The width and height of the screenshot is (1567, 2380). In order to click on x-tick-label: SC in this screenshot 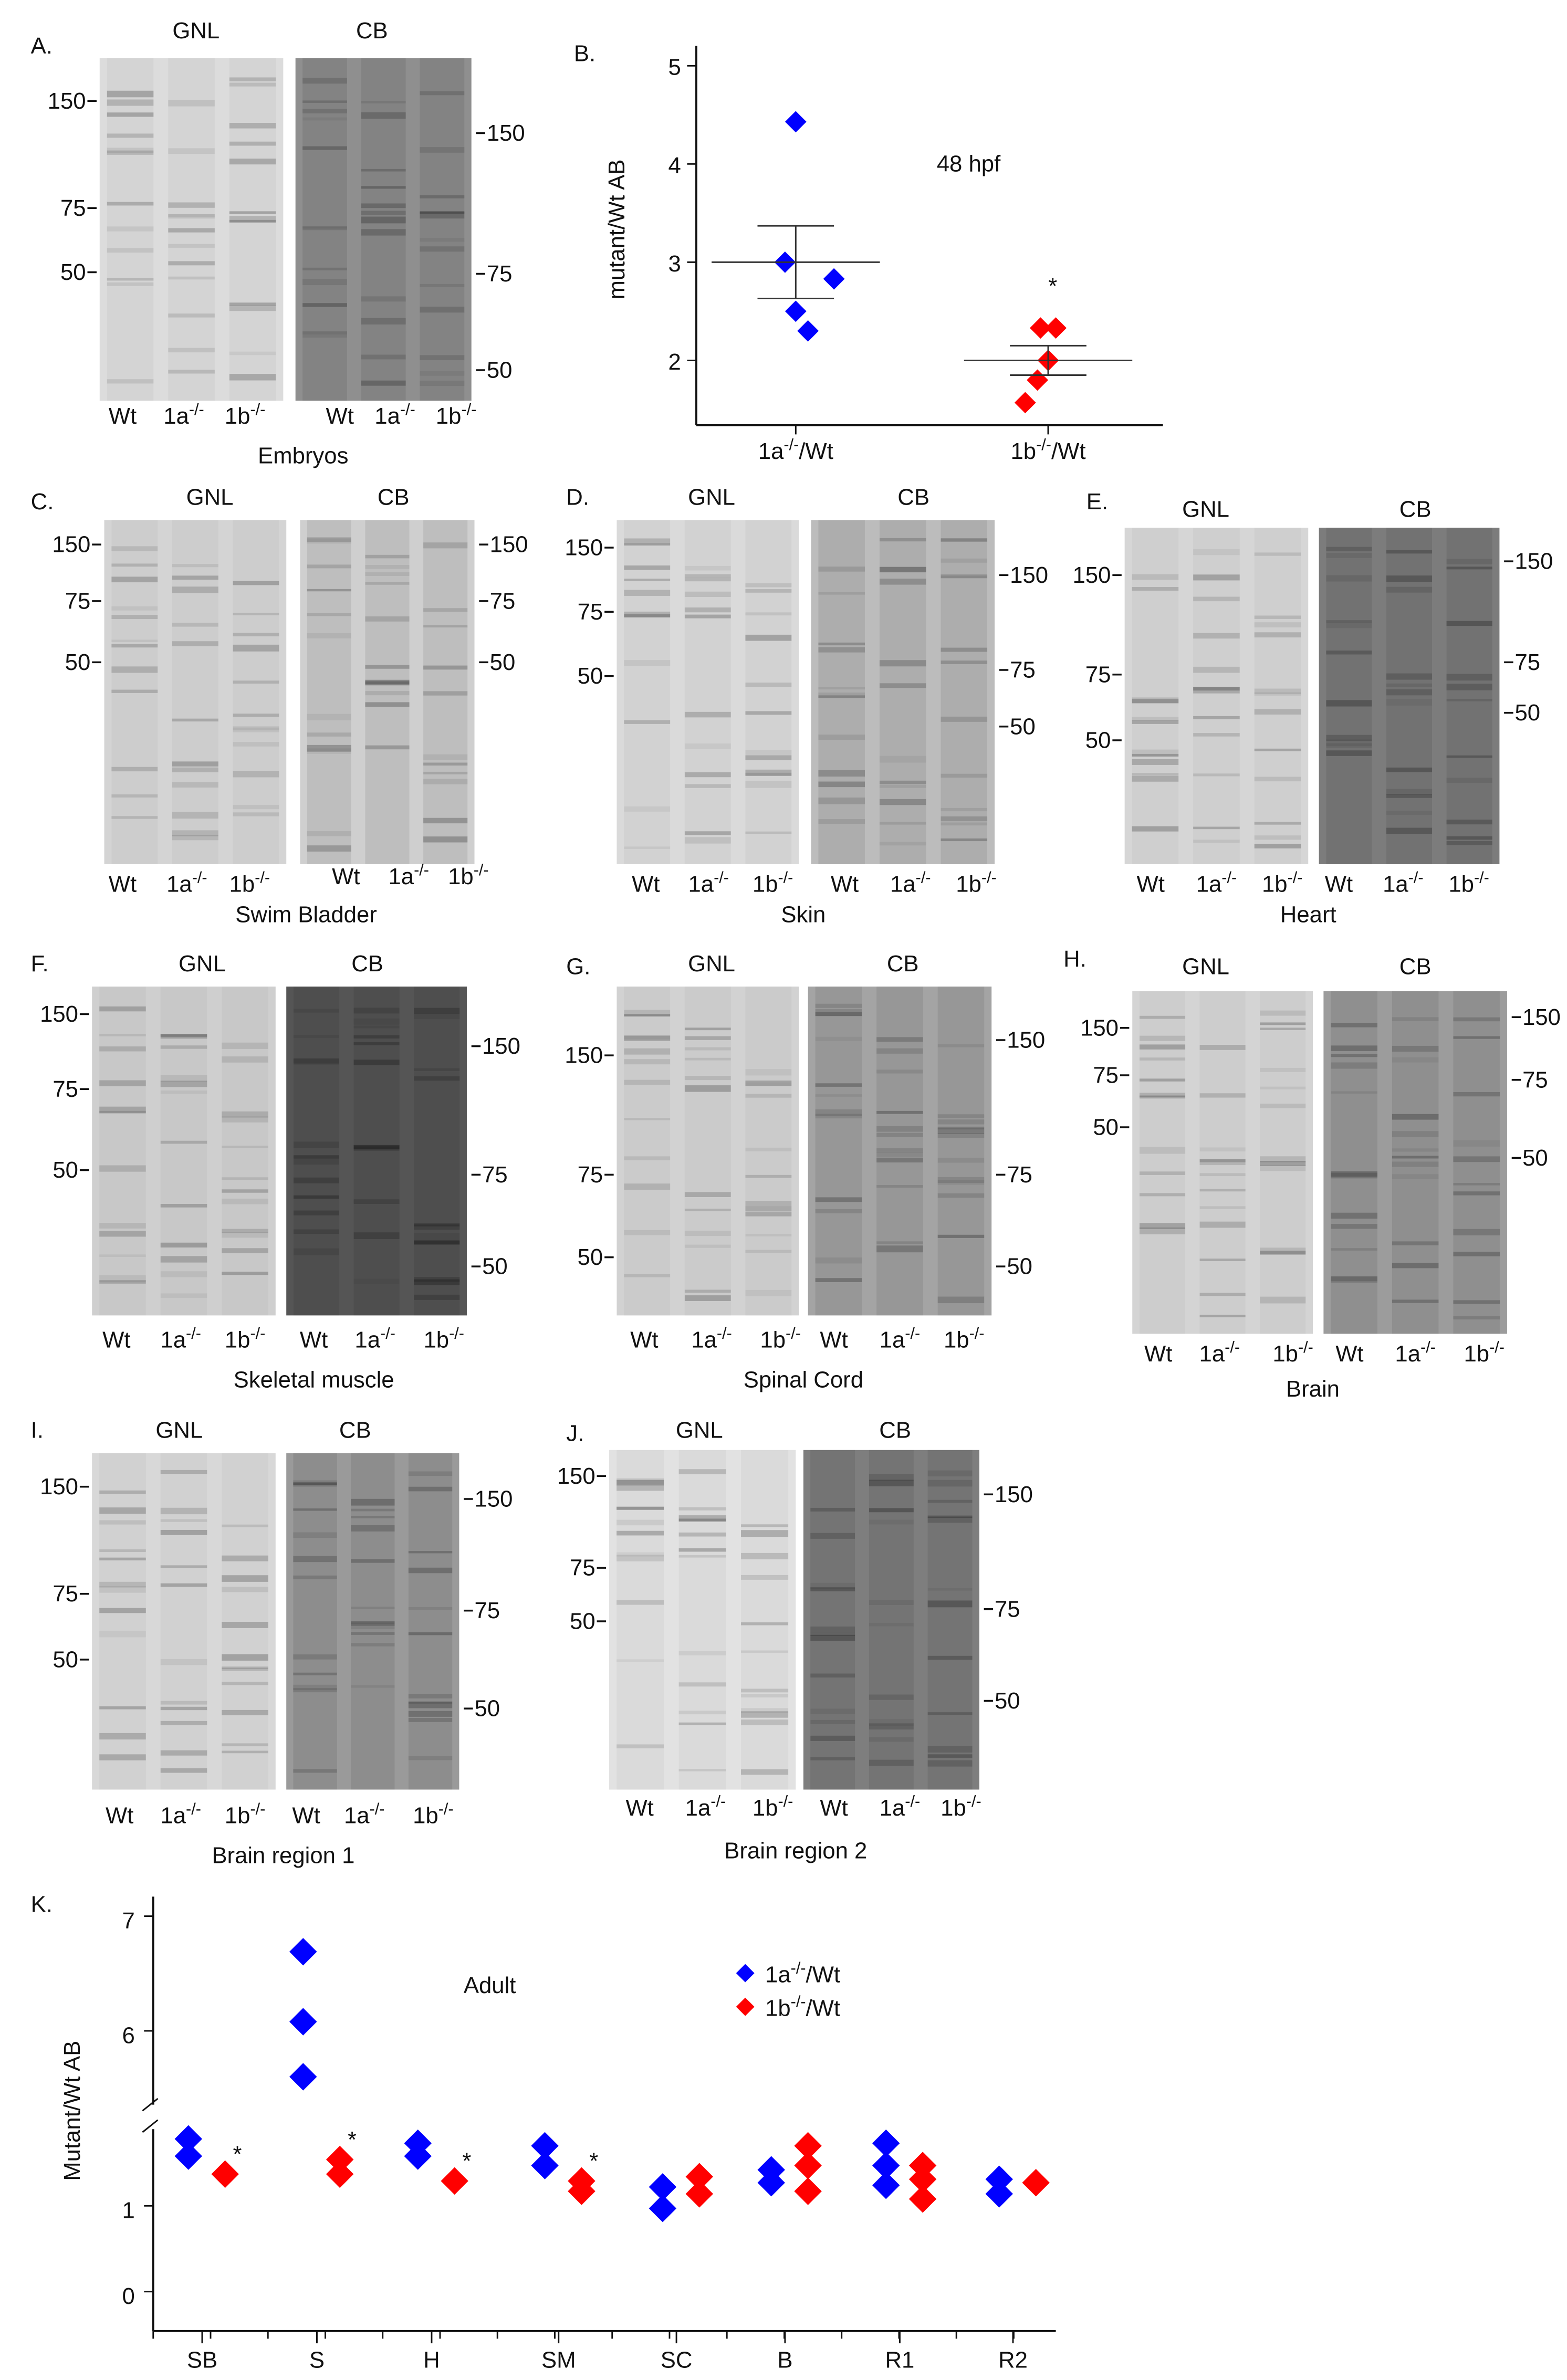, I will do `click(677, 2360)`.